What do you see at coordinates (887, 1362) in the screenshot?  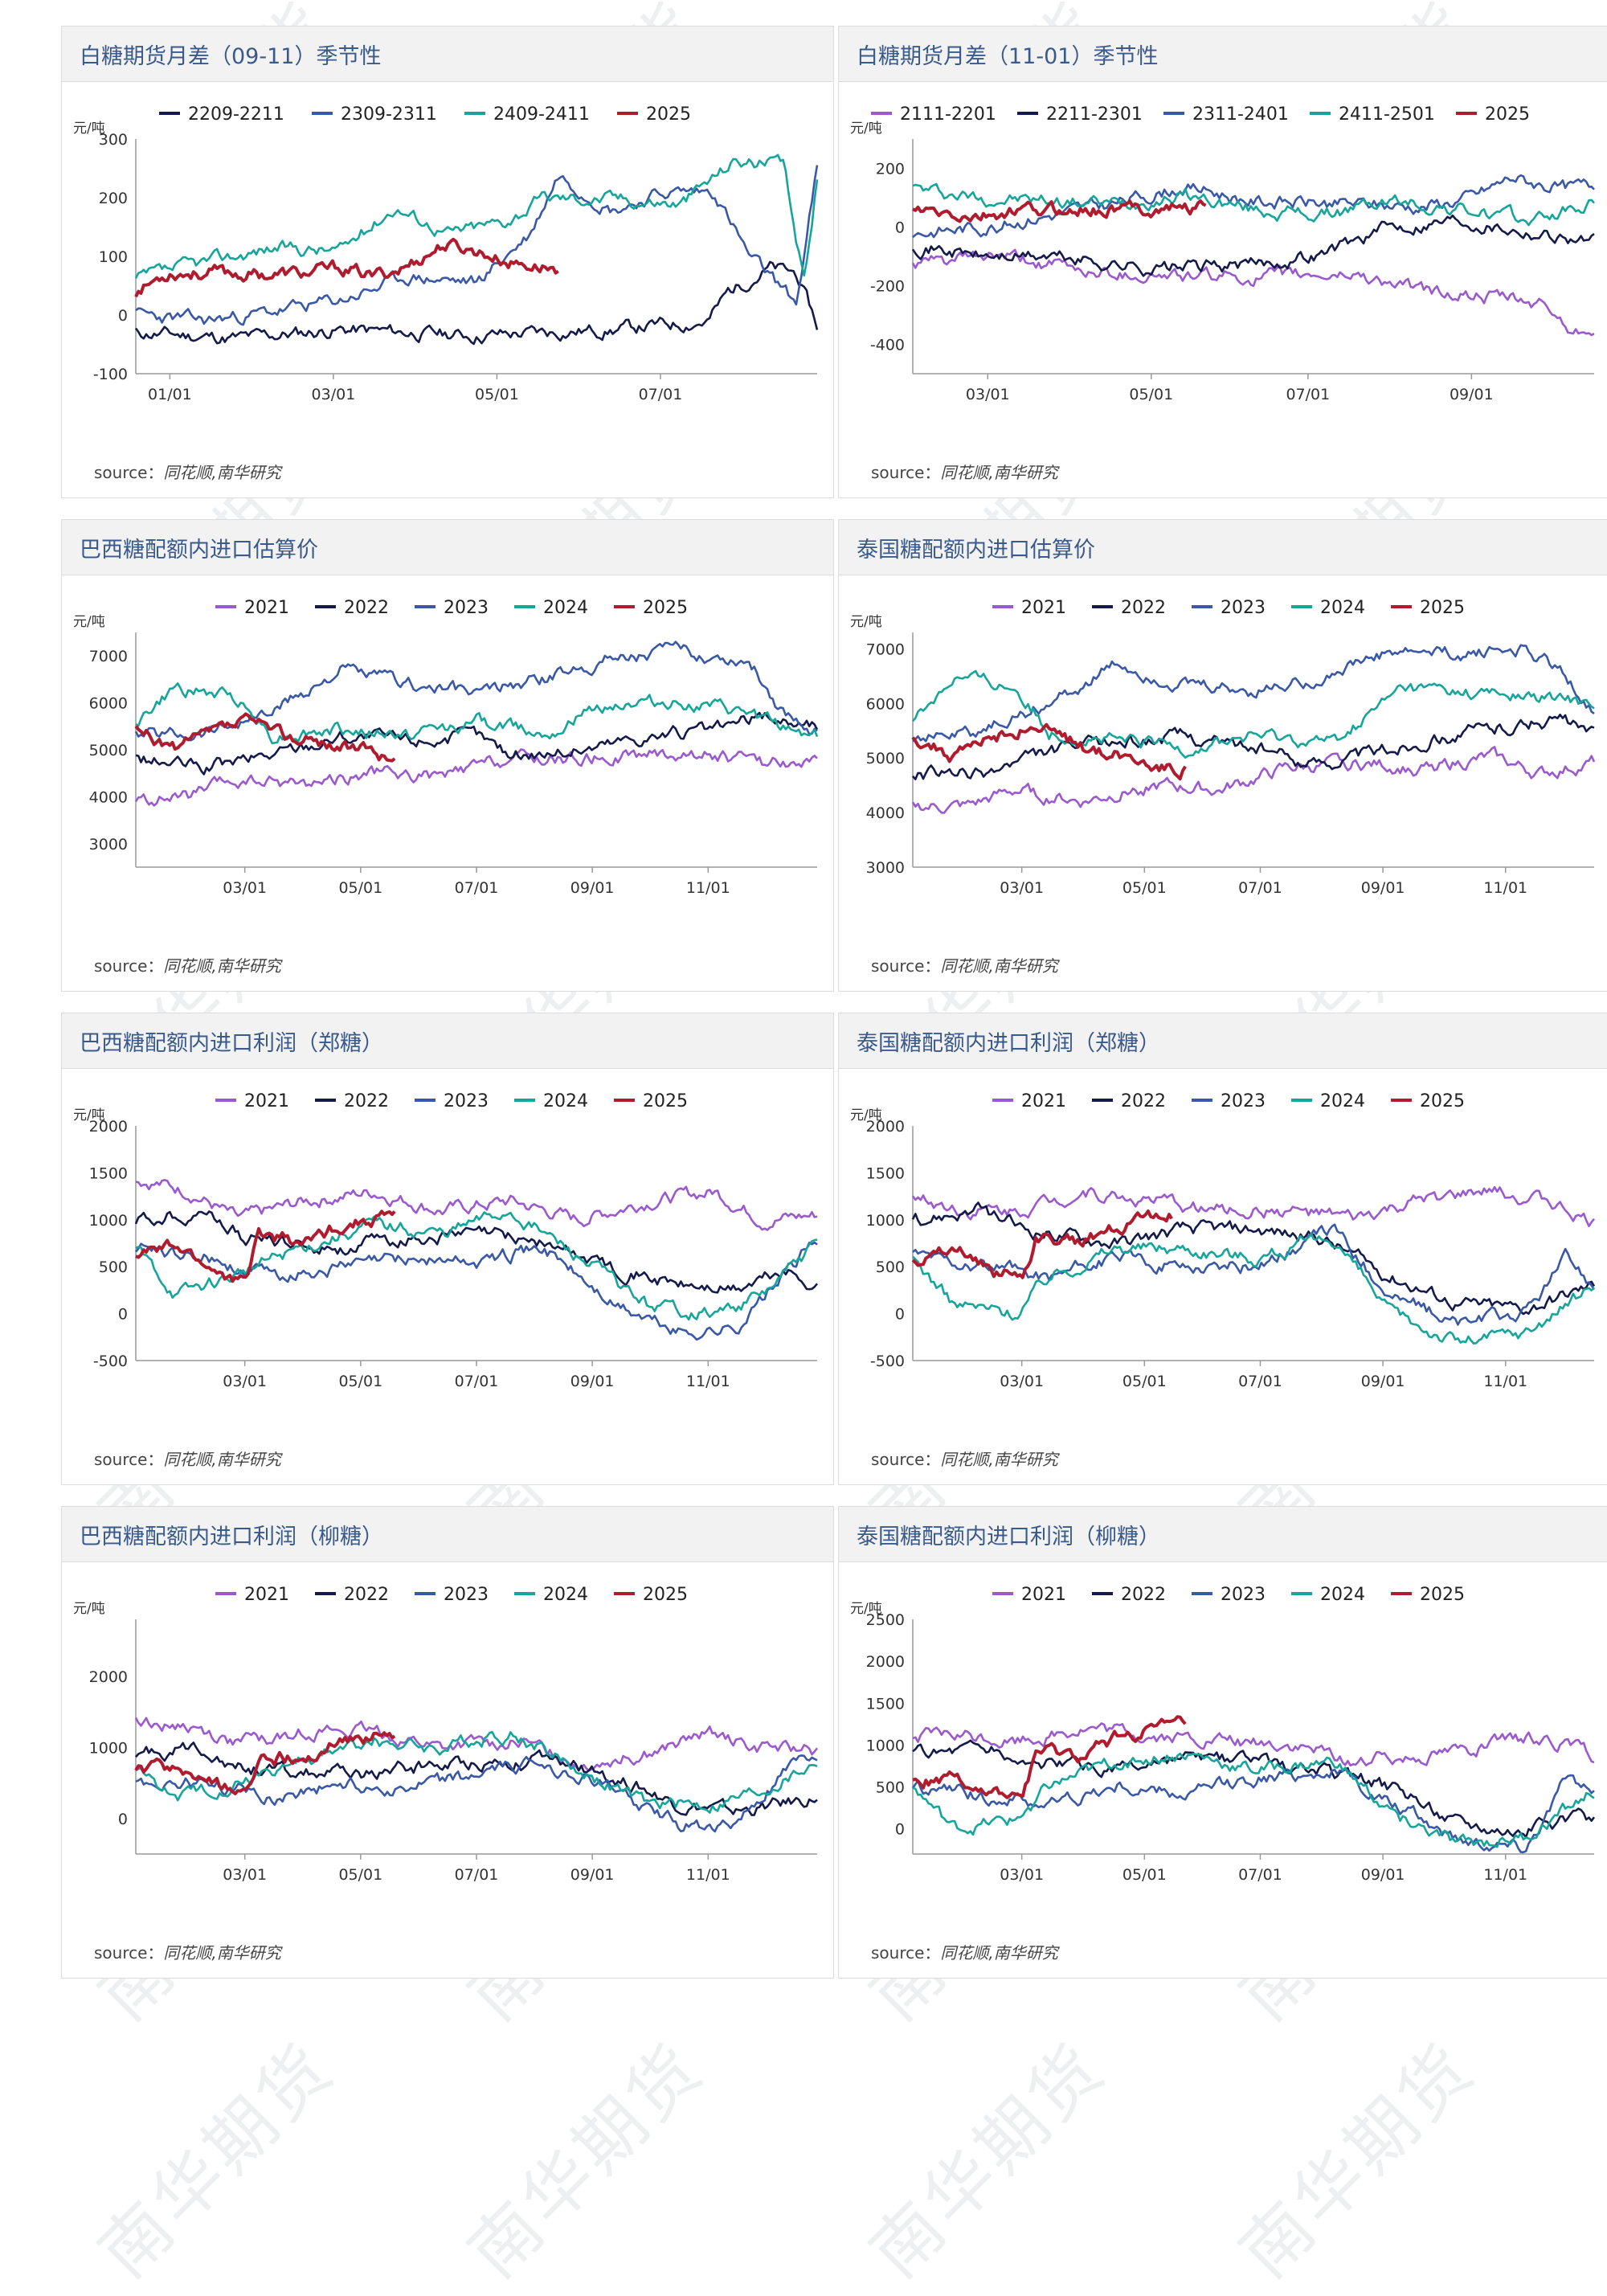 I see `y-tick-label: -500` at bounding box center [887, 1362].